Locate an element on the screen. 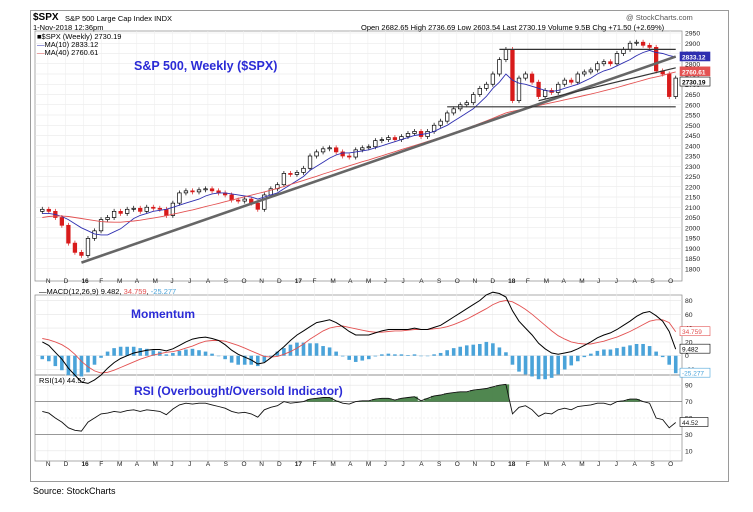 This screenshot has height=512, width=753. x-tick-label-bottom: M is located at coordinates (155, 464).